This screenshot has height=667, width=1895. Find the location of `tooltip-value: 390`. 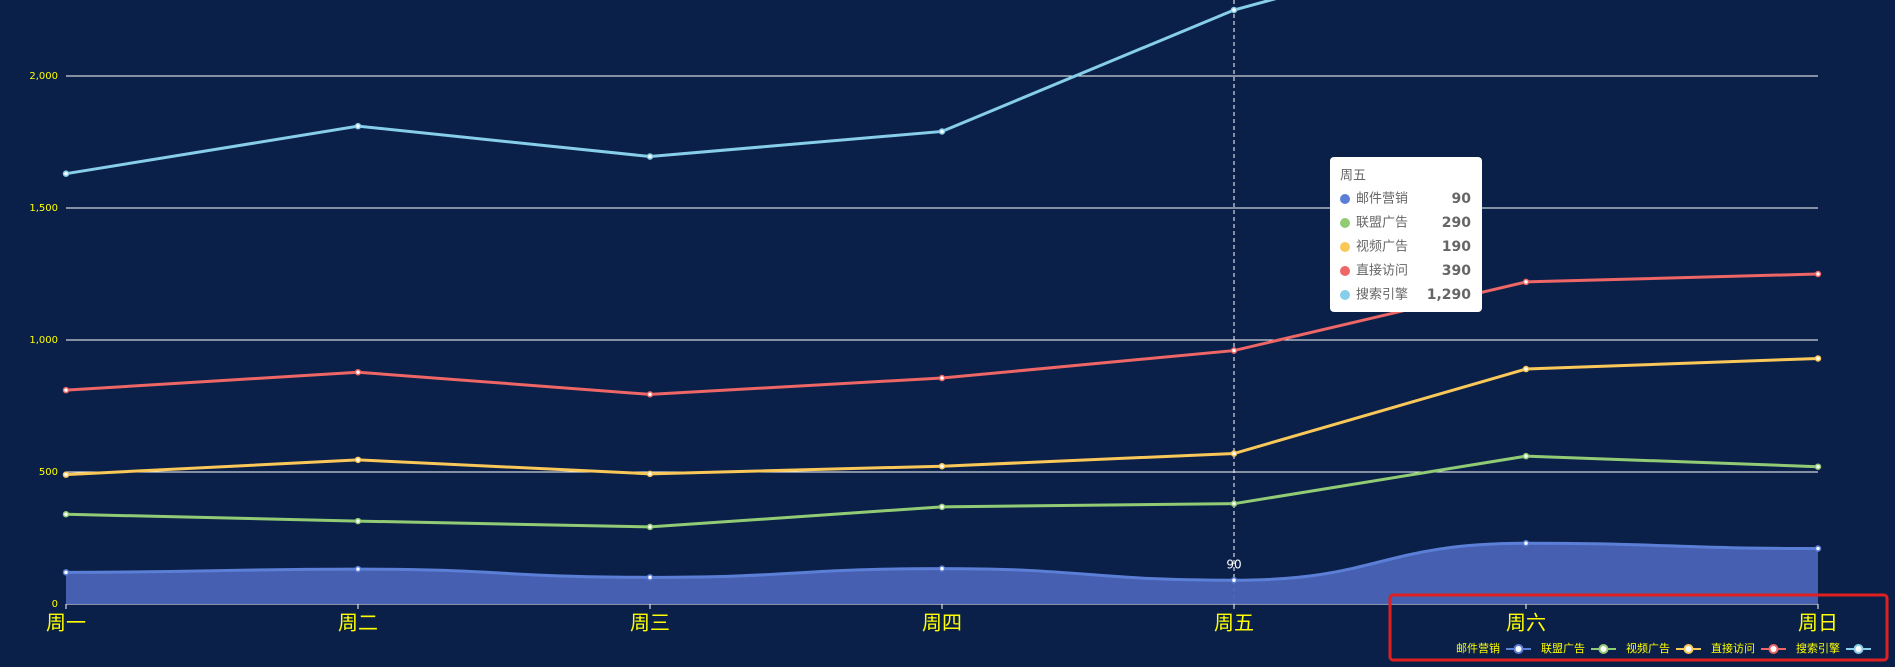

tooltip-value: 390 is located at coordinates (1456, 271).